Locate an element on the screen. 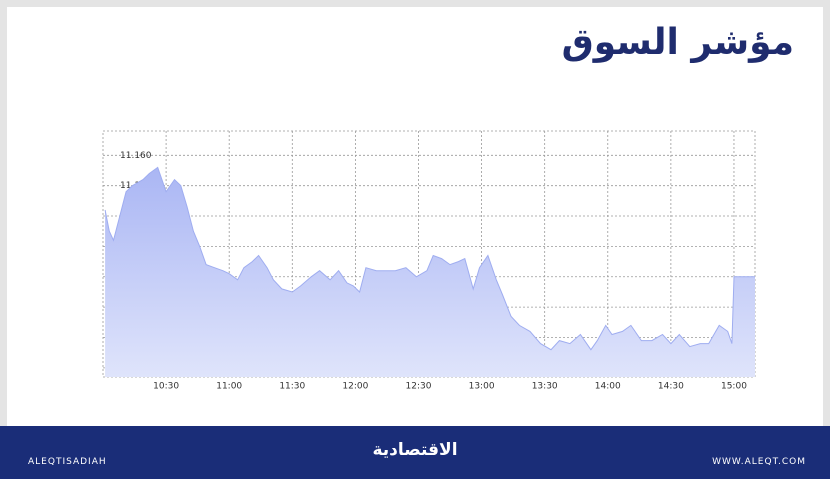 This screenshot has height=479, width=830. x-tick-label: 14:30 is located at coordinates (671, 387).